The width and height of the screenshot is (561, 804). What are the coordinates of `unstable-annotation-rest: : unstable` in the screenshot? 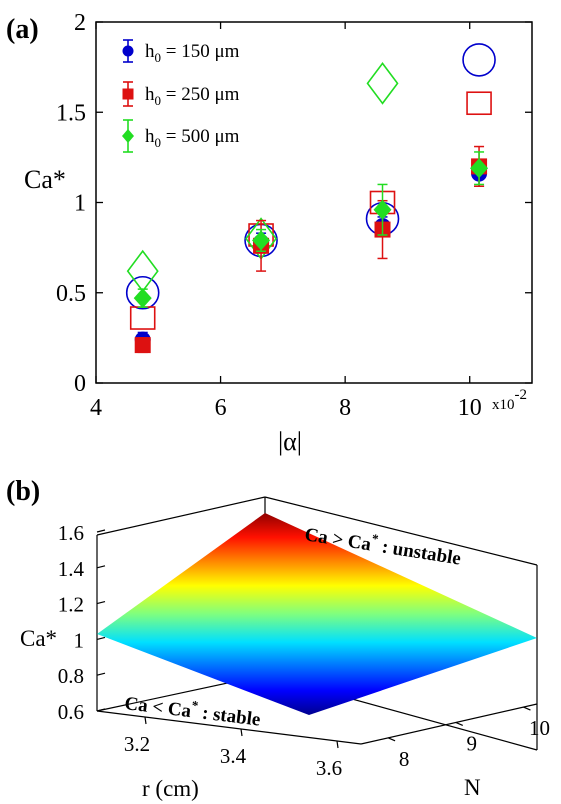 It's located at (419, 553).